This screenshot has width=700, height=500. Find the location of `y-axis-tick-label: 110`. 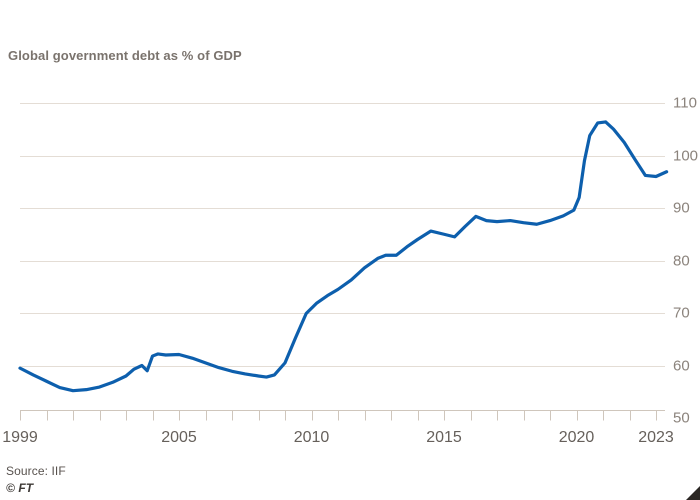

y-axis-tick-label: 110 is located at coordinates (685, 102).